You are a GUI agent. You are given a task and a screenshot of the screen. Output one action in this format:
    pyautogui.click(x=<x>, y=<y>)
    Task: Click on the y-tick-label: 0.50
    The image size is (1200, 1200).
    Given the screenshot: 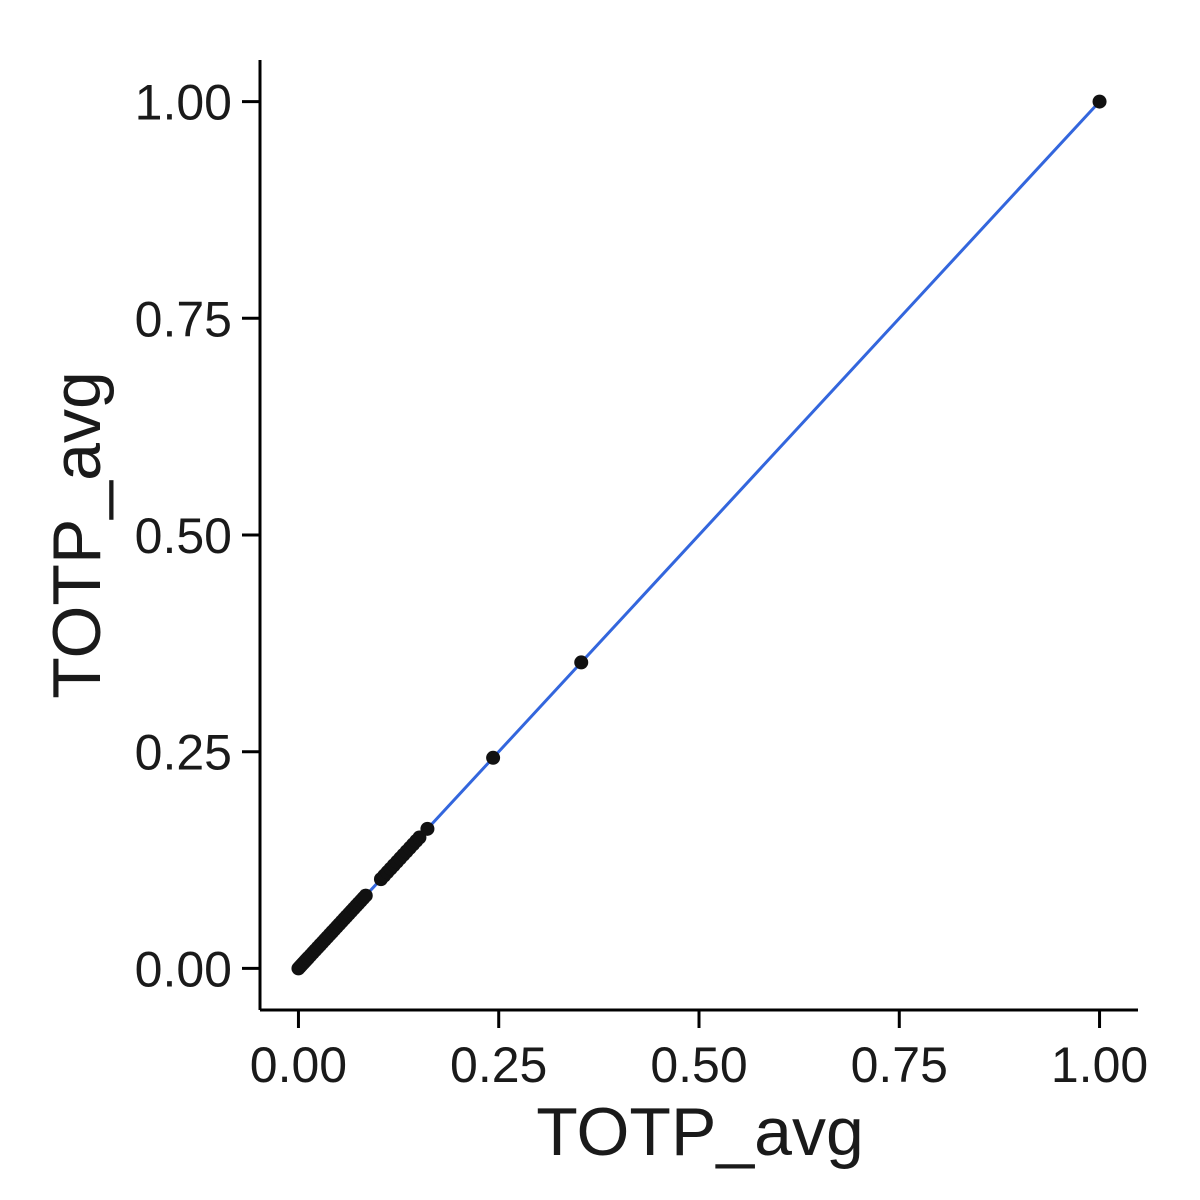 What is the action you would take?
    pyautogui.click(x=183, y=536)
    